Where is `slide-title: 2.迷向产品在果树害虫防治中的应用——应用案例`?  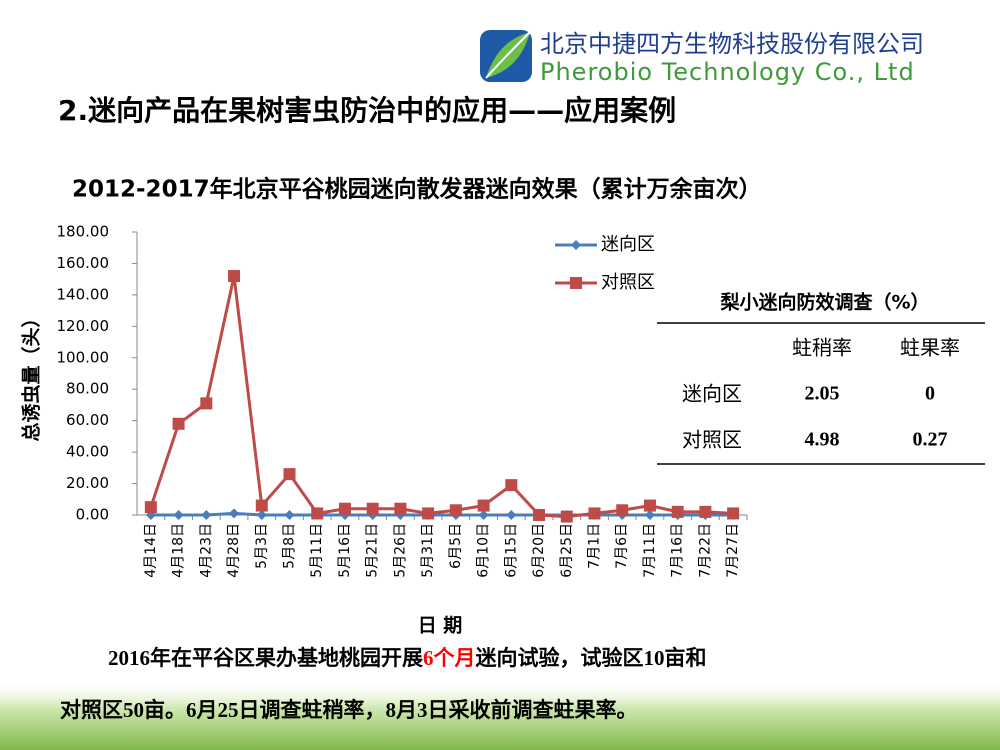 slide-title: 2.迷向产品在果树害虫防治中的应用——应用案例 is located at coordinates (367, 110).